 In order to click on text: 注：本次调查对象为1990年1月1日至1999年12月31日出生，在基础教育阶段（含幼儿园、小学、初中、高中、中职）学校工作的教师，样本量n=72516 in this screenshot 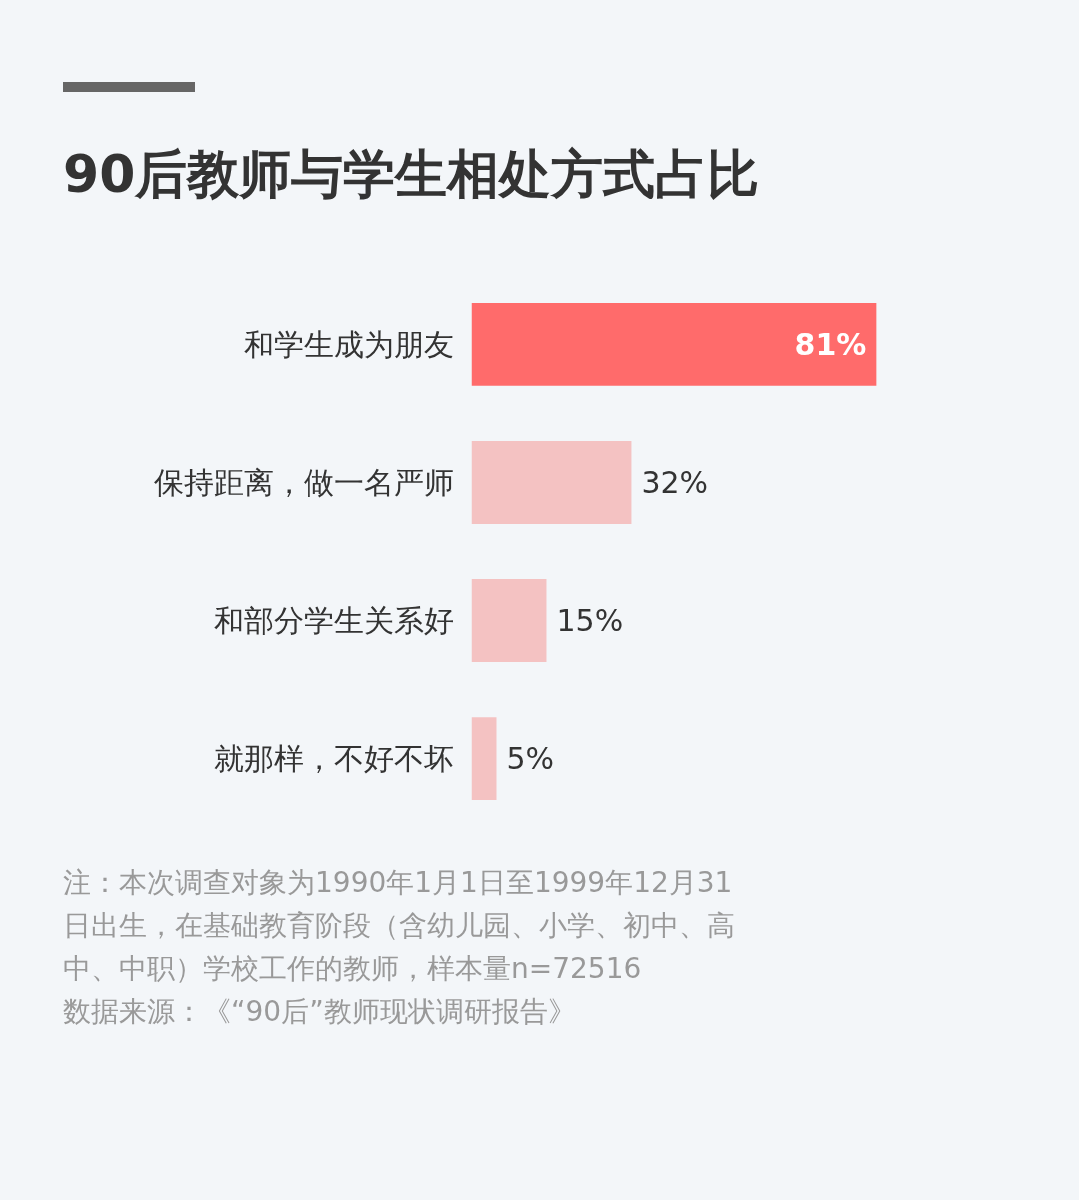, I will do `click(399, 926)`.